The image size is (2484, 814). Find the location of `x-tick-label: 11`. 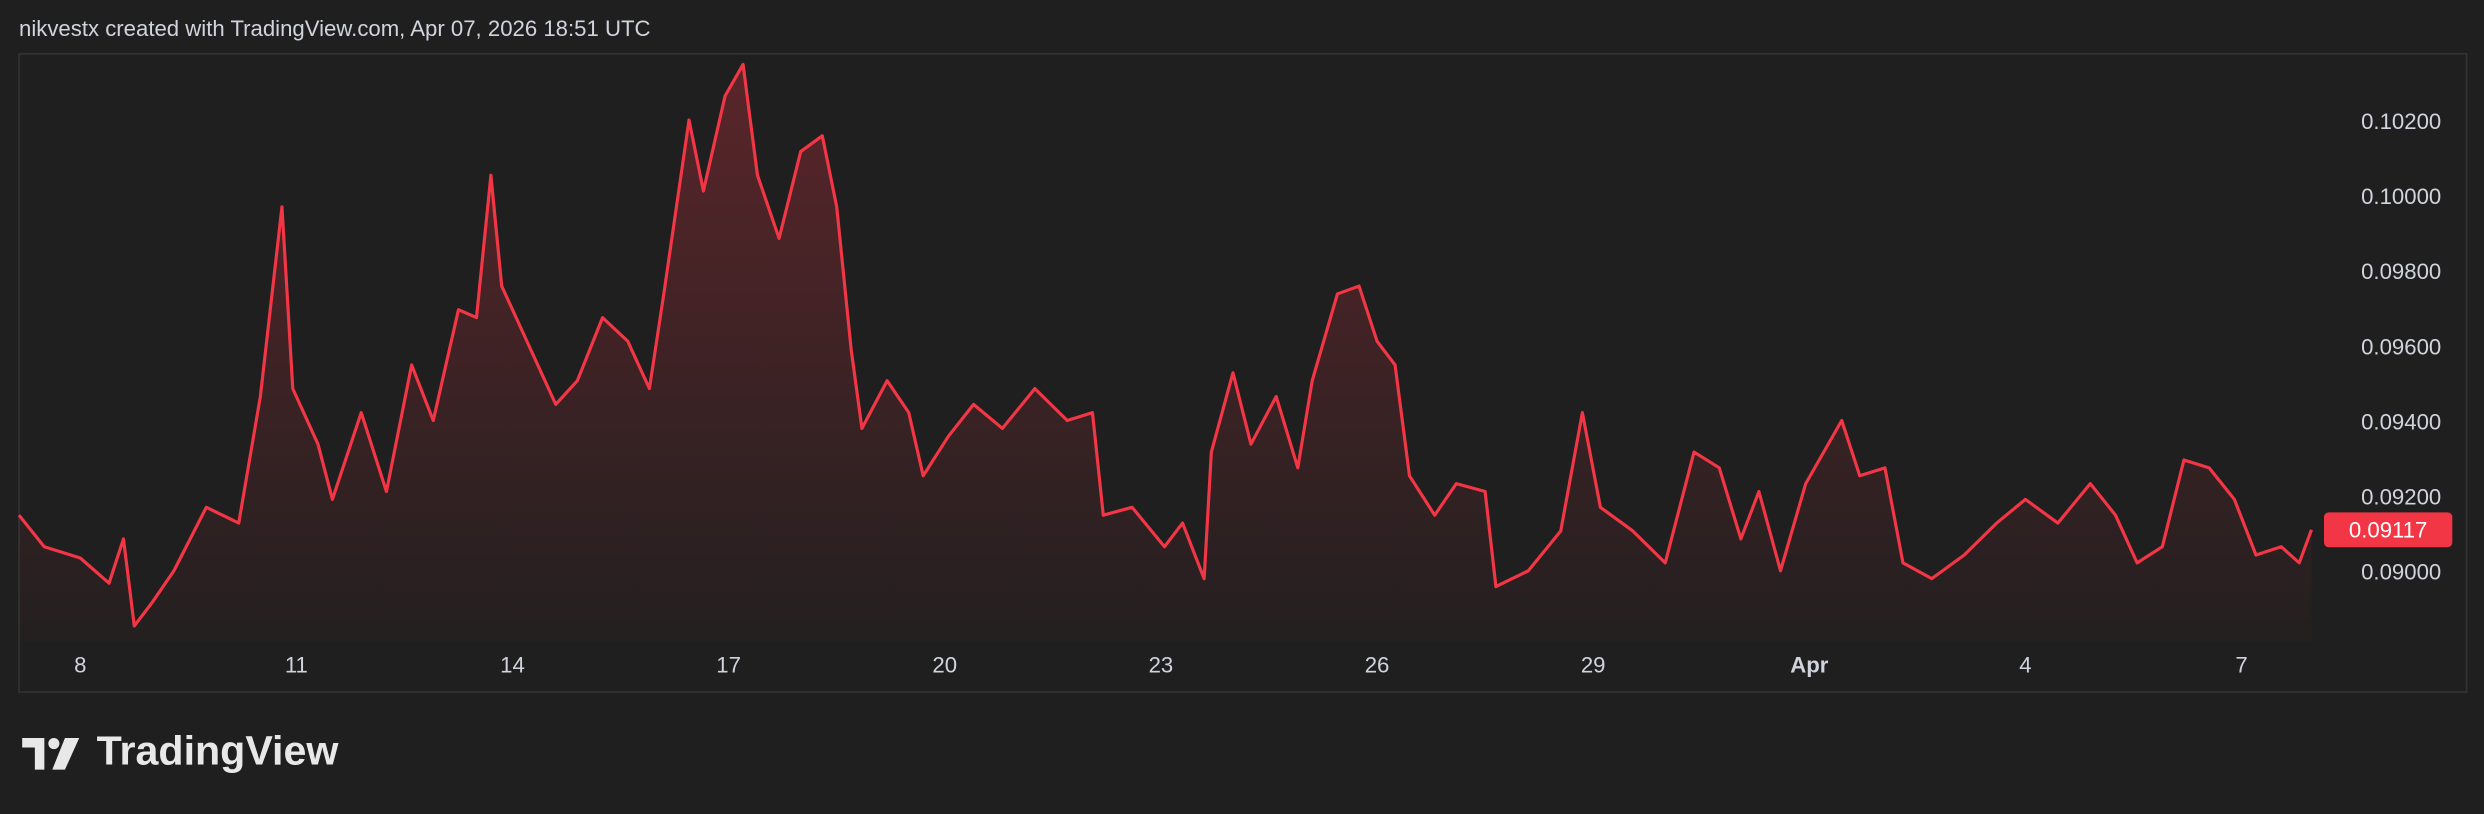

x-tick-label: 11 is located at coordinates (296, 665).